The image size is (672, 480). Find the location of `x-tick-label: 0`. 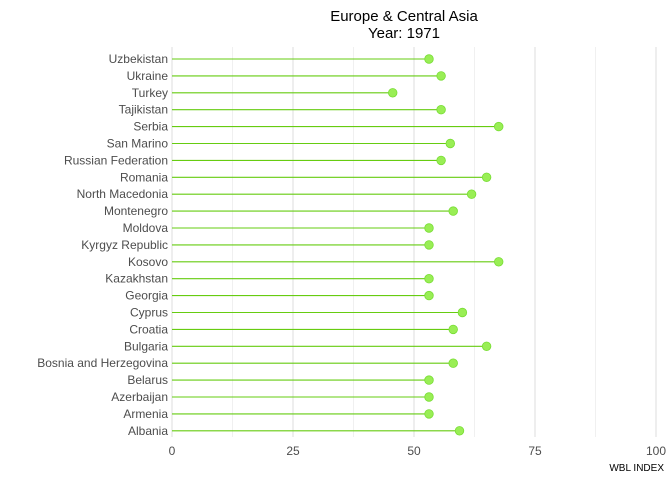

x-tick-label: 0 is located at coordinates (172, 451).